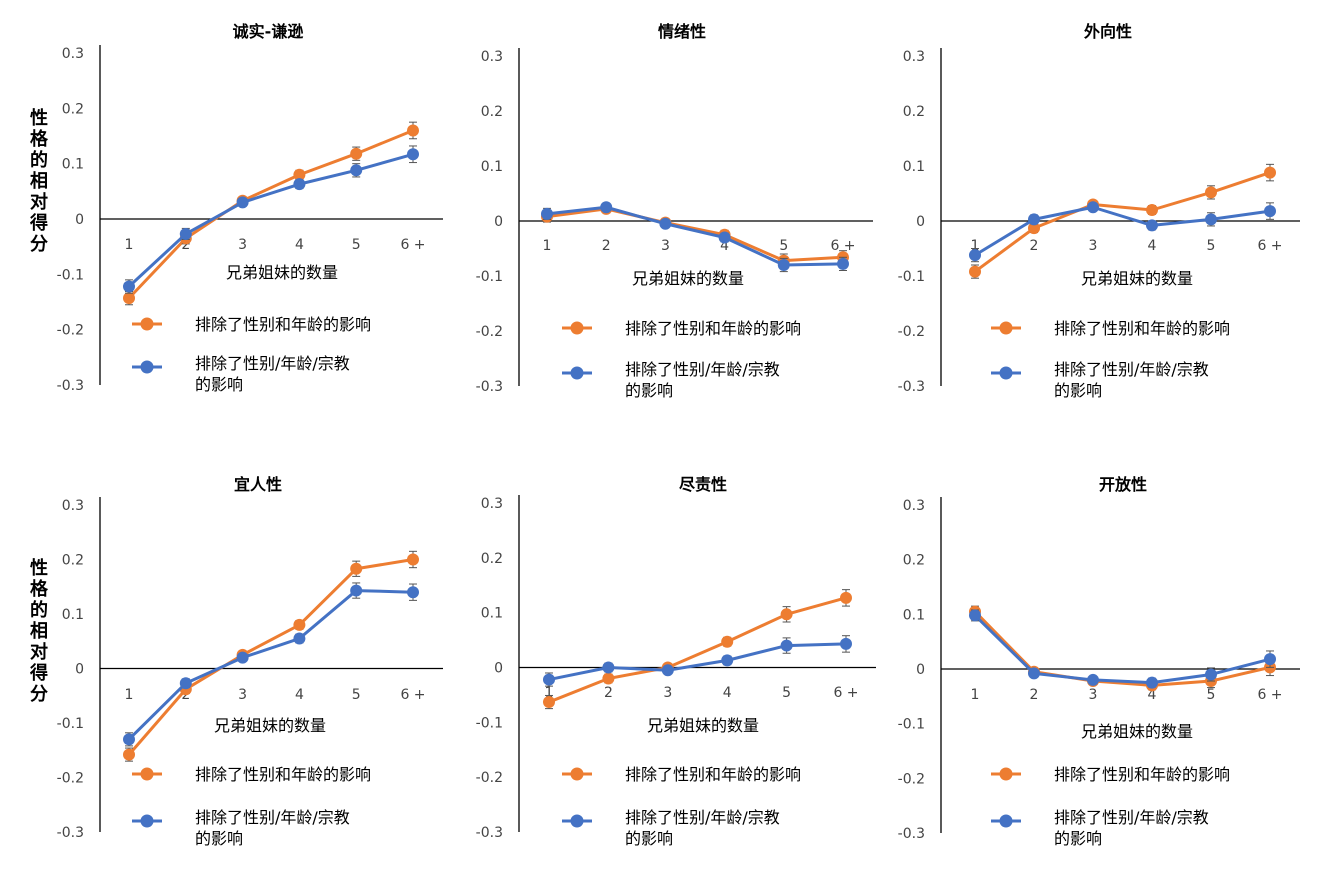  Describe the element at coordinates (185, 245) in the screenshot. I see `x-tick-label: 2` at that location.